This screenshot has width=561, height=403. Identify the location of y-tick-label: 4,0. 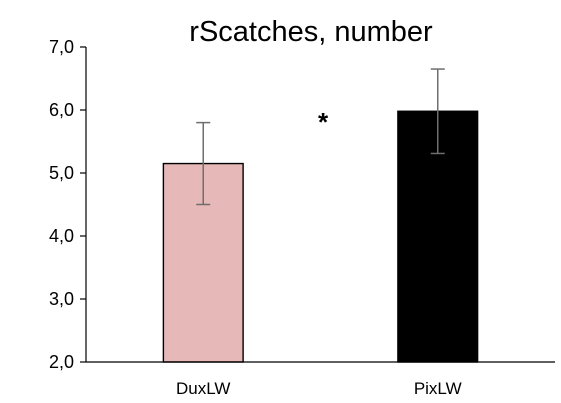
(61, 236).